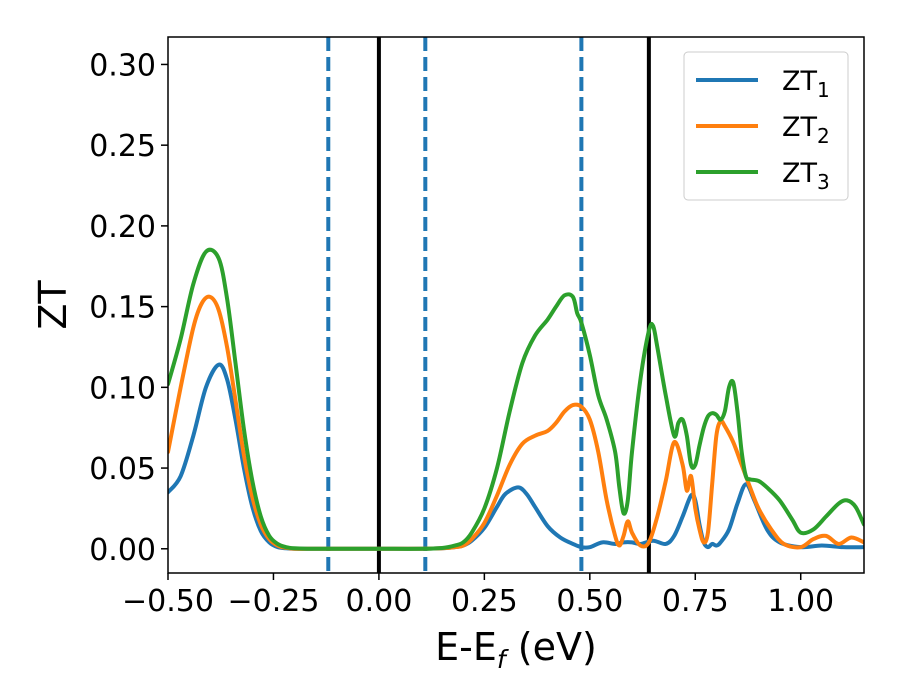 This screenshot has height=700, width=900. I want to click on y-tick-label: 0.30, so click(122, 65).